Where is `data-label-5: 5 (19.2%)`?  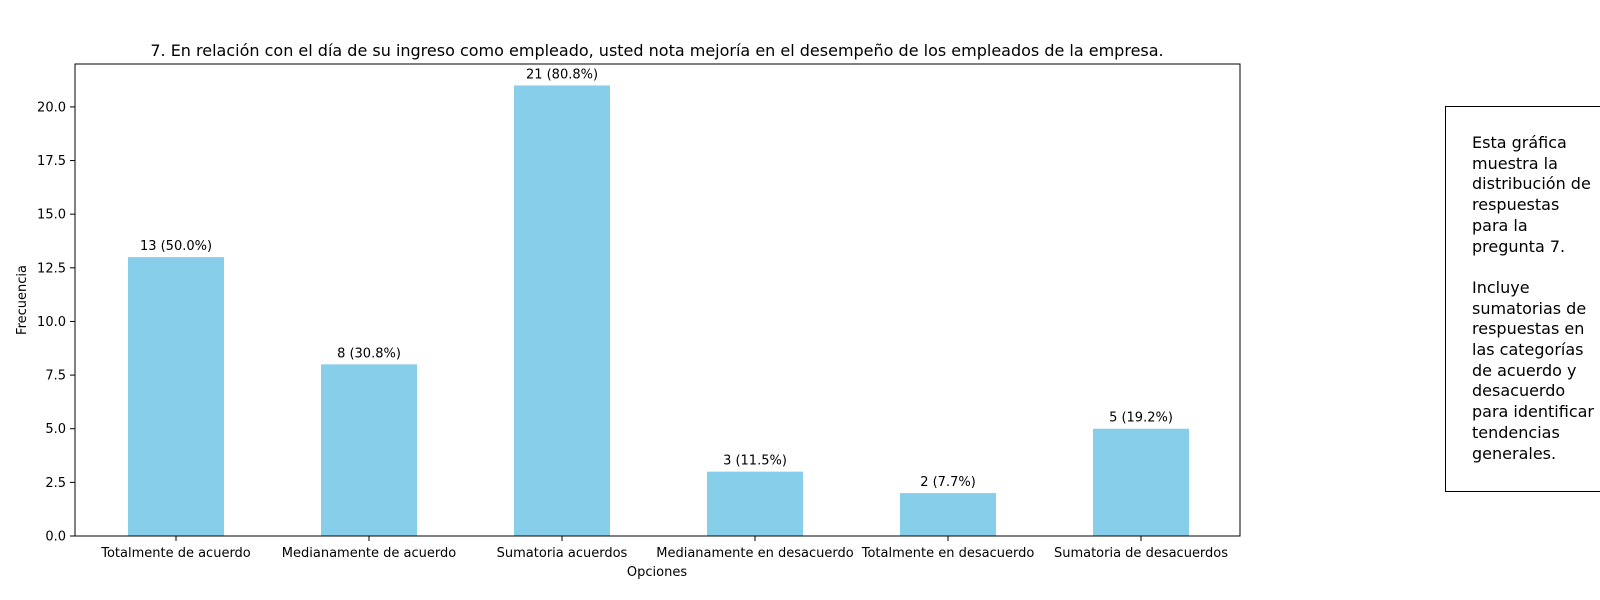 data-label-5: 5 (19.2%) is located at coordinates (1141, 418).